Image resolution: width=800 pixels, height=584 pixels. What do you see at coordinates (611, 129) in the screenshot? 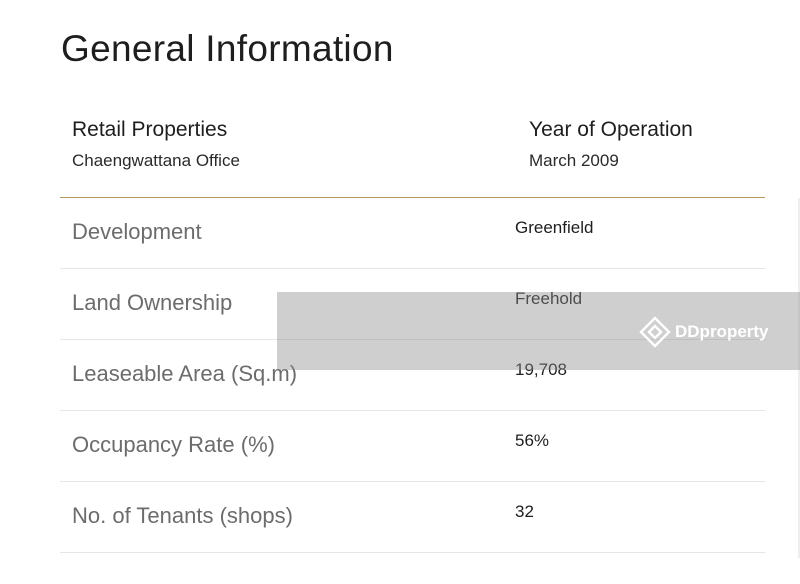
I see `summary-label: Year of Operation` at bounding box center [611, 129].